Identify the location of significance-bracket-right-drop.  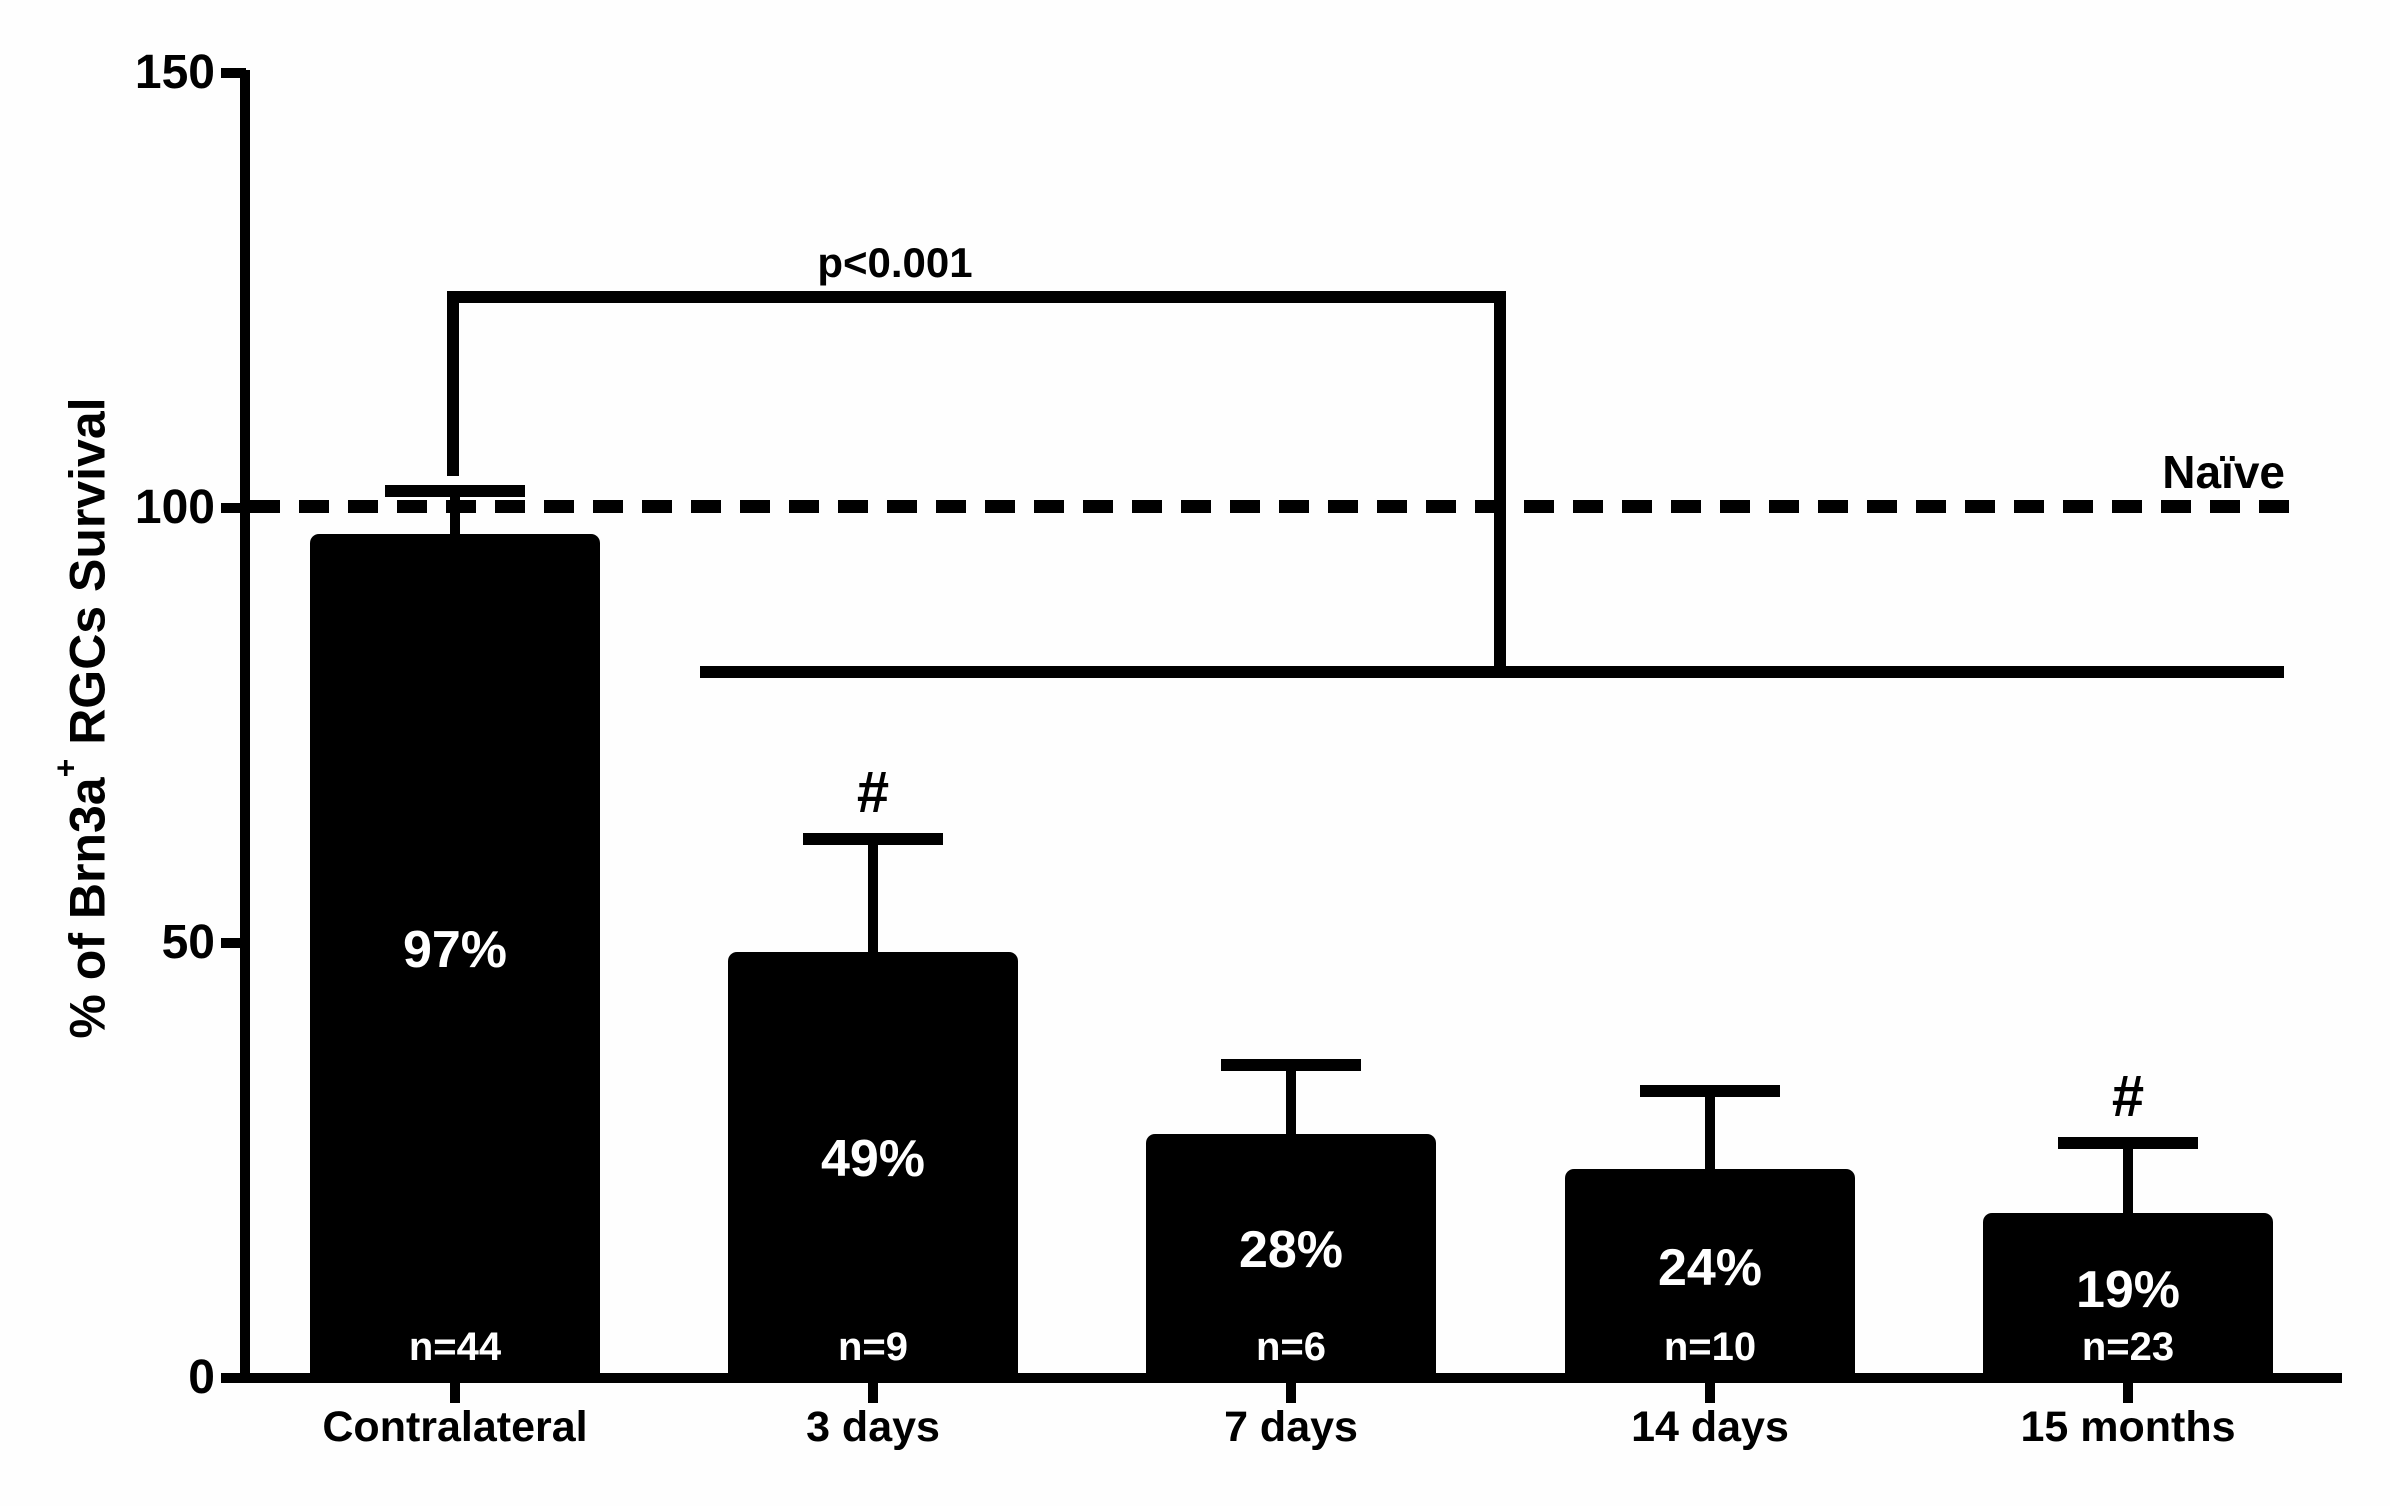
(1500, 484).